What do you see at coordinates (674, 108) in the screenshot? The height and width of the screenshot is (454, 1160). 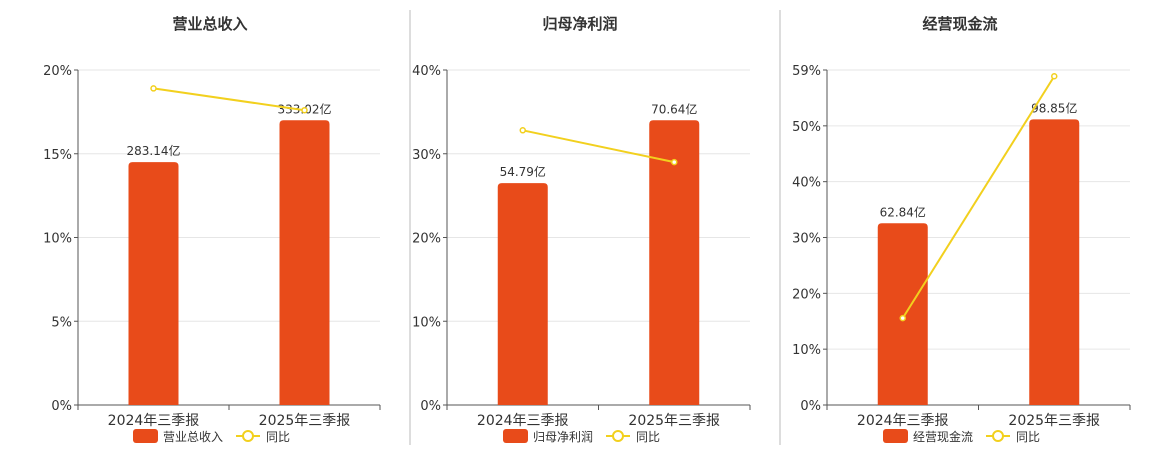 I see `bar-value-label: 70.64亿` at bounding box center [674, 108].